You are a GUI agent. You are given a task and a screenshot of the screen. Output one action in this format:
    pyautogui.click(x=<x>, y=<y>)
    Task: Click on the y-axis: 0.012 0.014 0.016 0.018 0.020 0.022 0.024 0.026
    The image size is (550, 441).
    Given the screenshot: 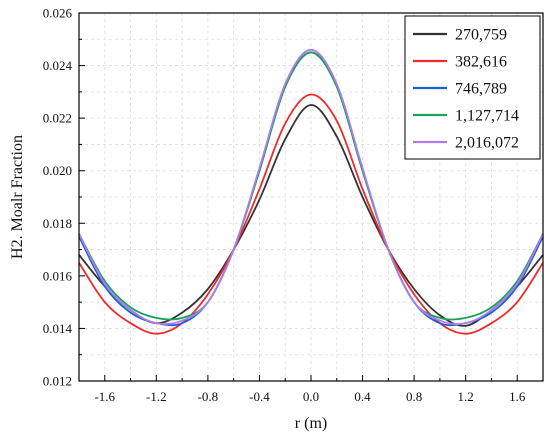 What is the action you would take?
    pyautogui.click(x=64, y=197)
    